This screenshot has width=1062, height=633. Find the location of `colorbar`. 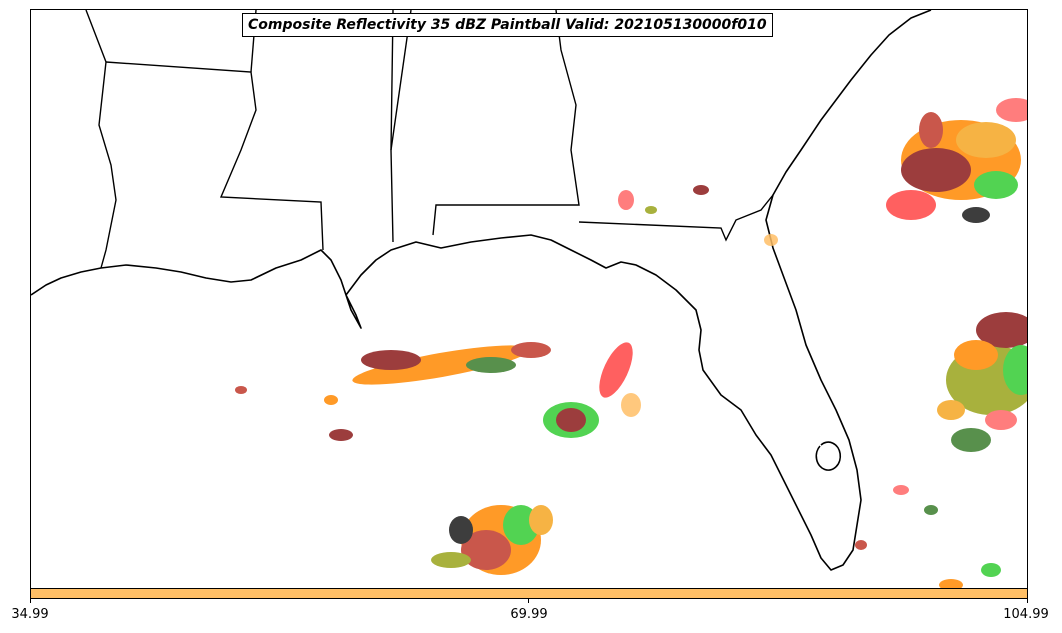

colorbar is located at coordinates (529, 593).